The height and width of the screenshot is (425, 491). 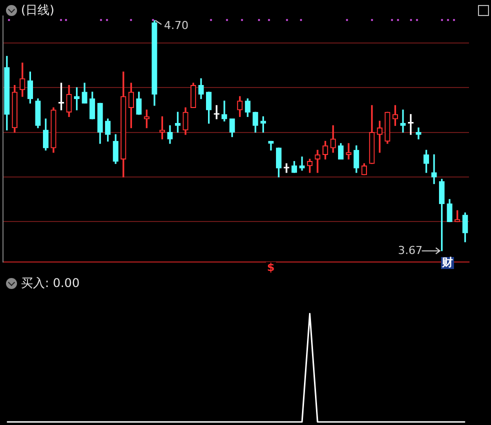 I want to click on annotation: 财, so click(x=447, y=262).